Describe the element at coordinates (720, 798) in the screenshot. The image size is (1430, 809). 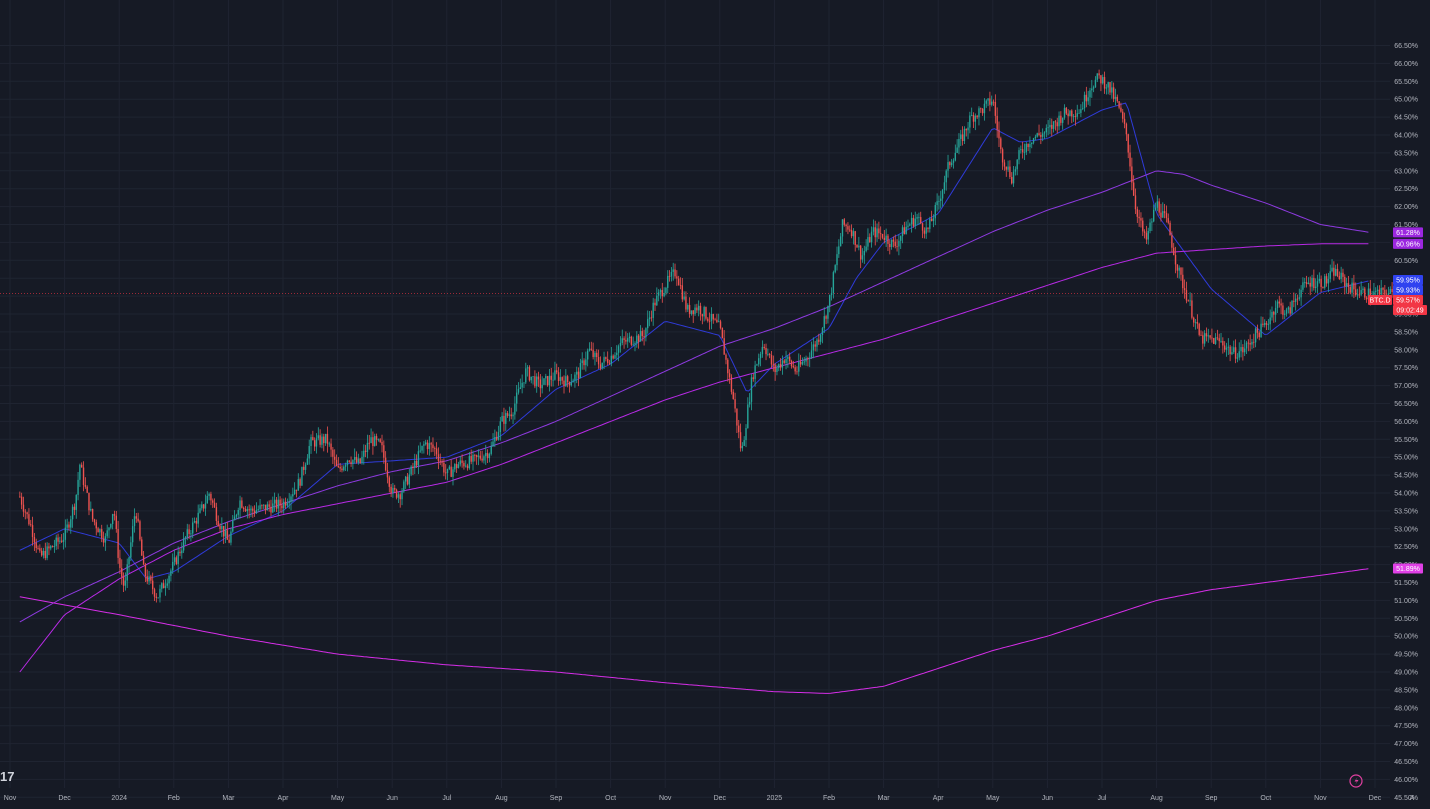
I see `x-tick-label: Dec` at that location.